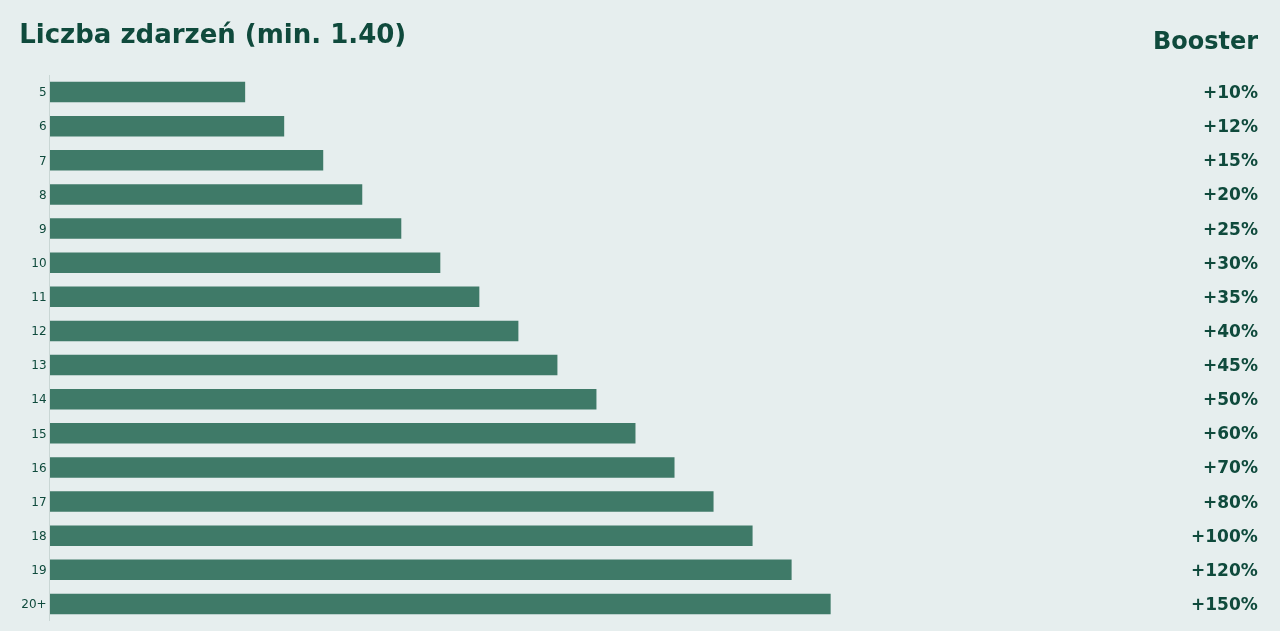 The height and width of the screenshot is (631, 1280). Describe the element at coordinates (1224, 604) in the screenshot. I see `text: +150%` at that location.